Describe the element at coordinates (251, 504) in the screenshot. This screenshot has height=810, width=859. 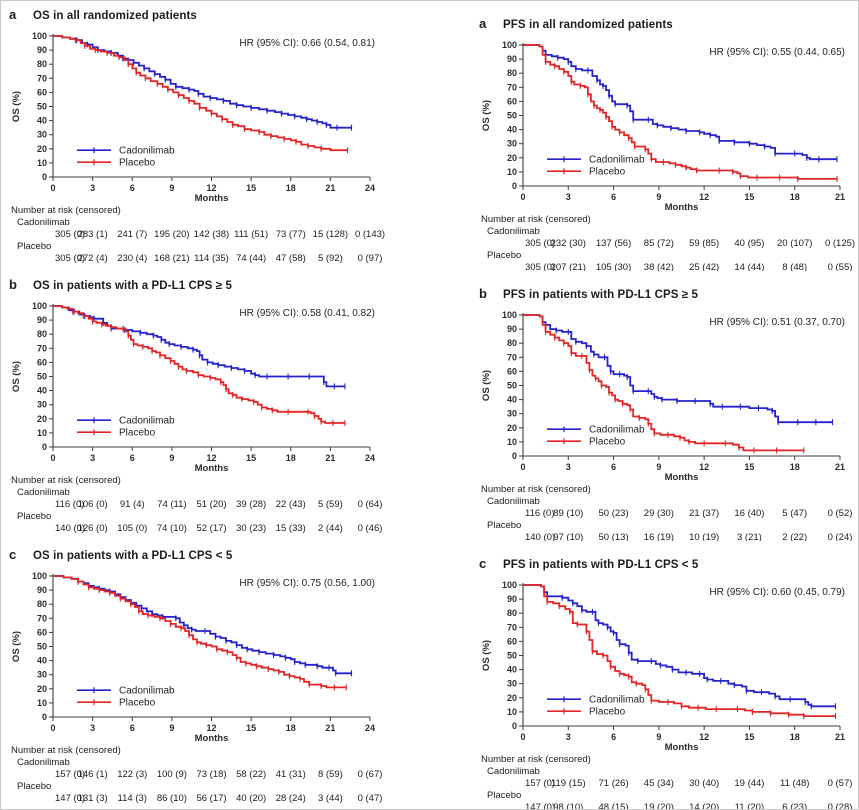
I see `risk-count: 39 (28)` at that location.